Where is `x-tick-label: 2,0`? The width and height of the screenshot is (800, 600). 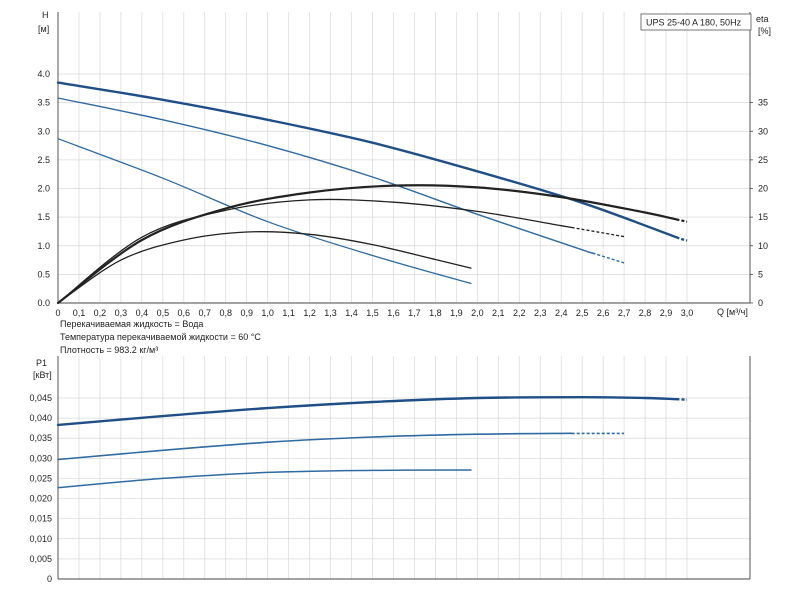
x-tick-label: 2,0 is located at coordinates (477, 313).